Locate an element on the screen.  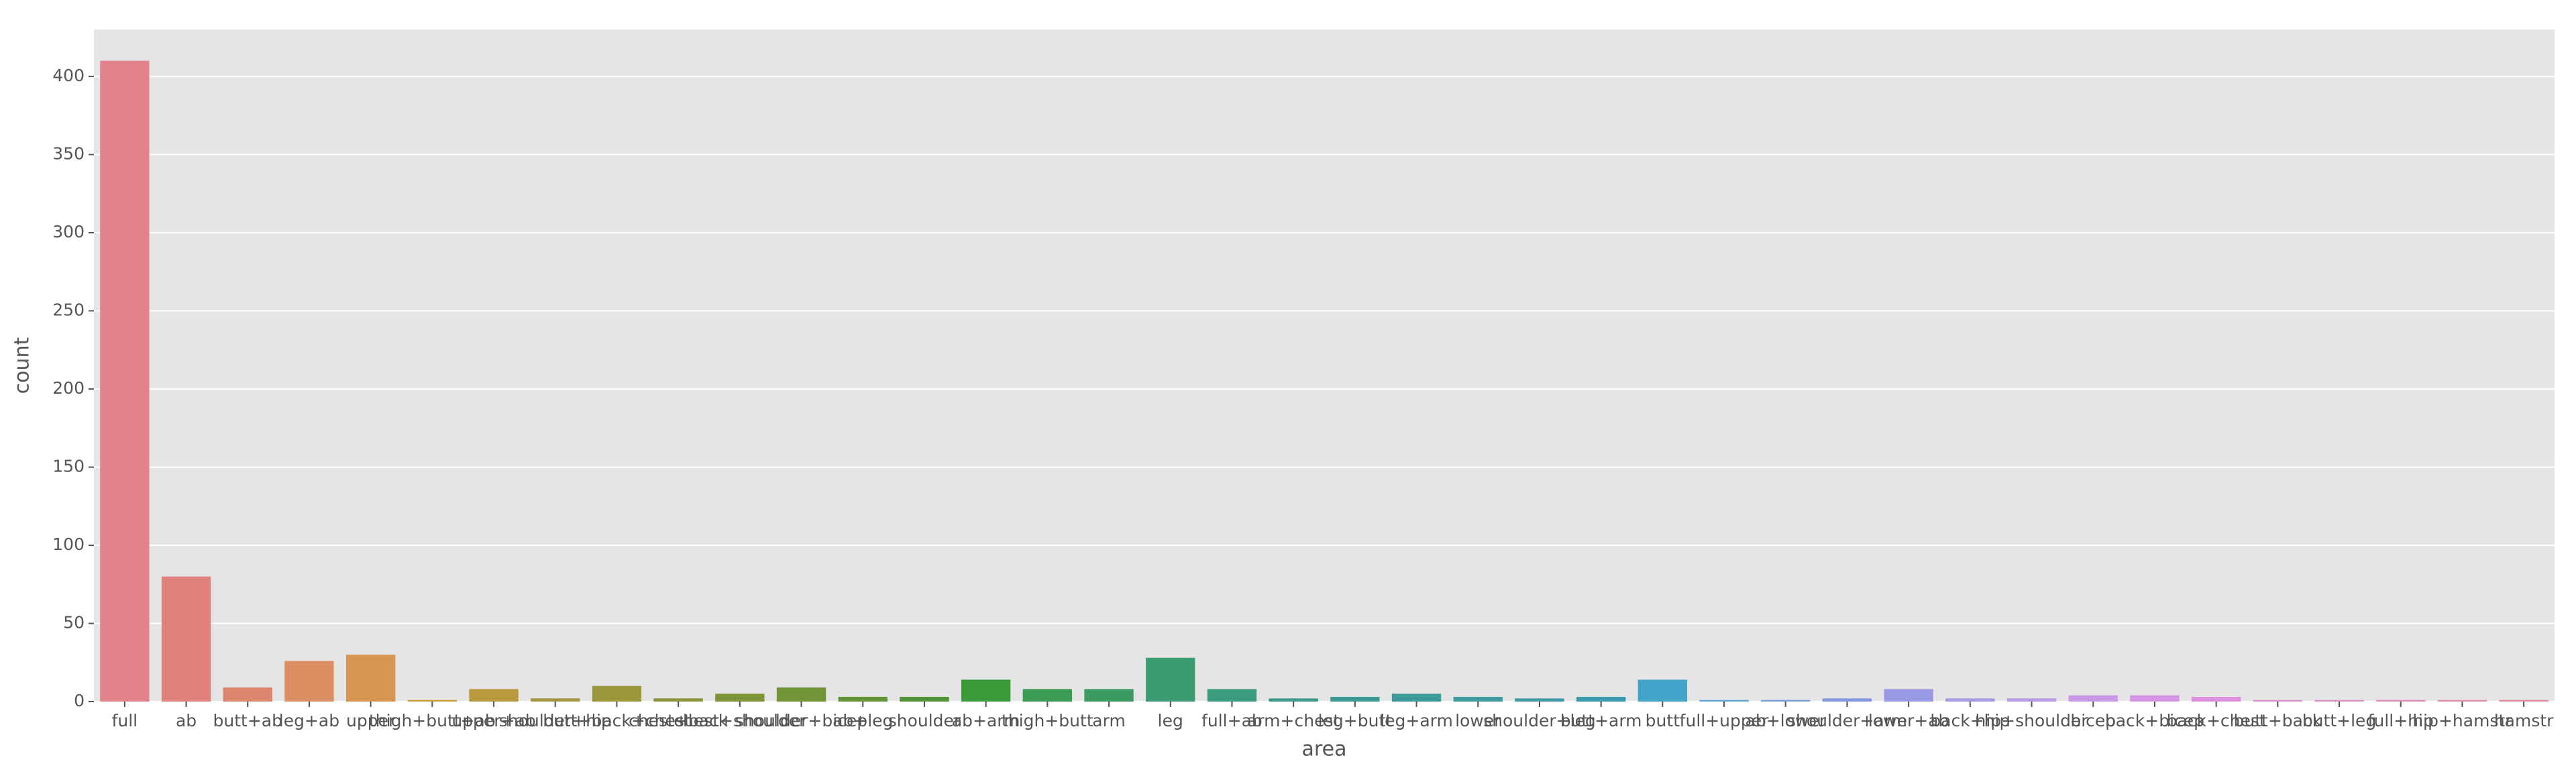
x-tick-label: leg+ab is located at coordinates (309, 720).